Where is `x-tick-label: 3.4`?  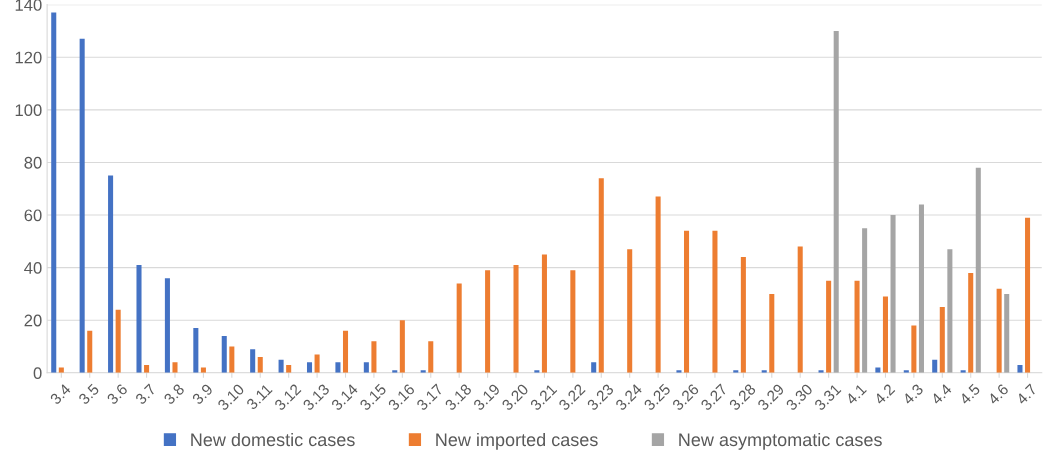 x-tick-label: 3.4 is located at coordinates (60, 394).